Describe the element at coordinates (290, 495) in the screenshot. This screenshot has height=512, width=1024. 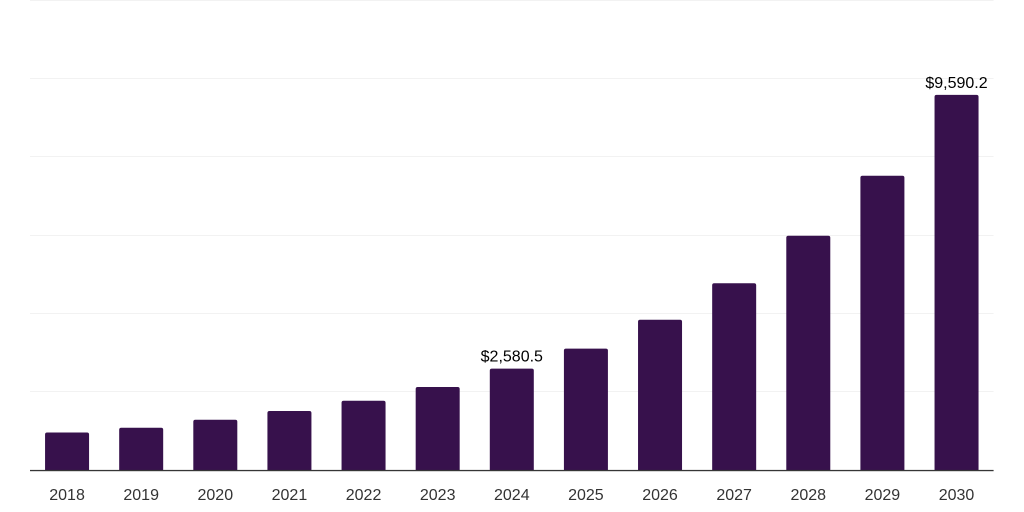
I see `svg-text: 2021` at that location.